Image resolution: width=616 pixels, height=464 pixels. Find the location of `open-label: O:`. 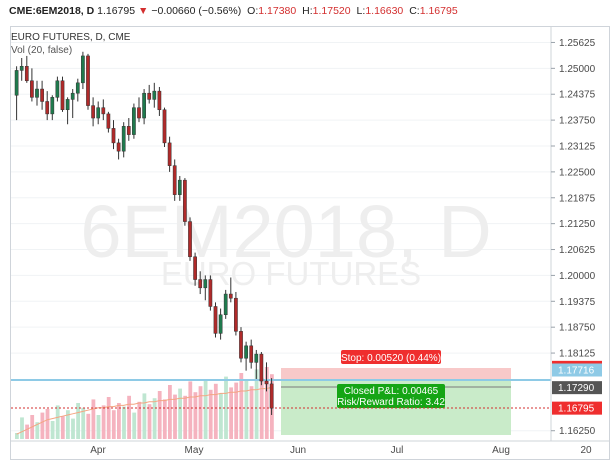

open-label: O: is located at coordinates (253, 11).